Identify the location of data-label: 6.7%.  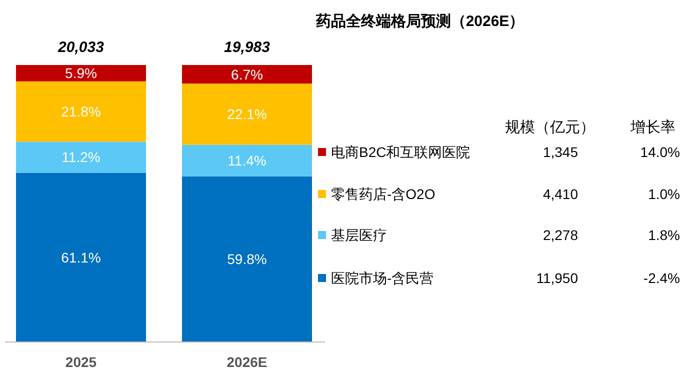
(247, 74).